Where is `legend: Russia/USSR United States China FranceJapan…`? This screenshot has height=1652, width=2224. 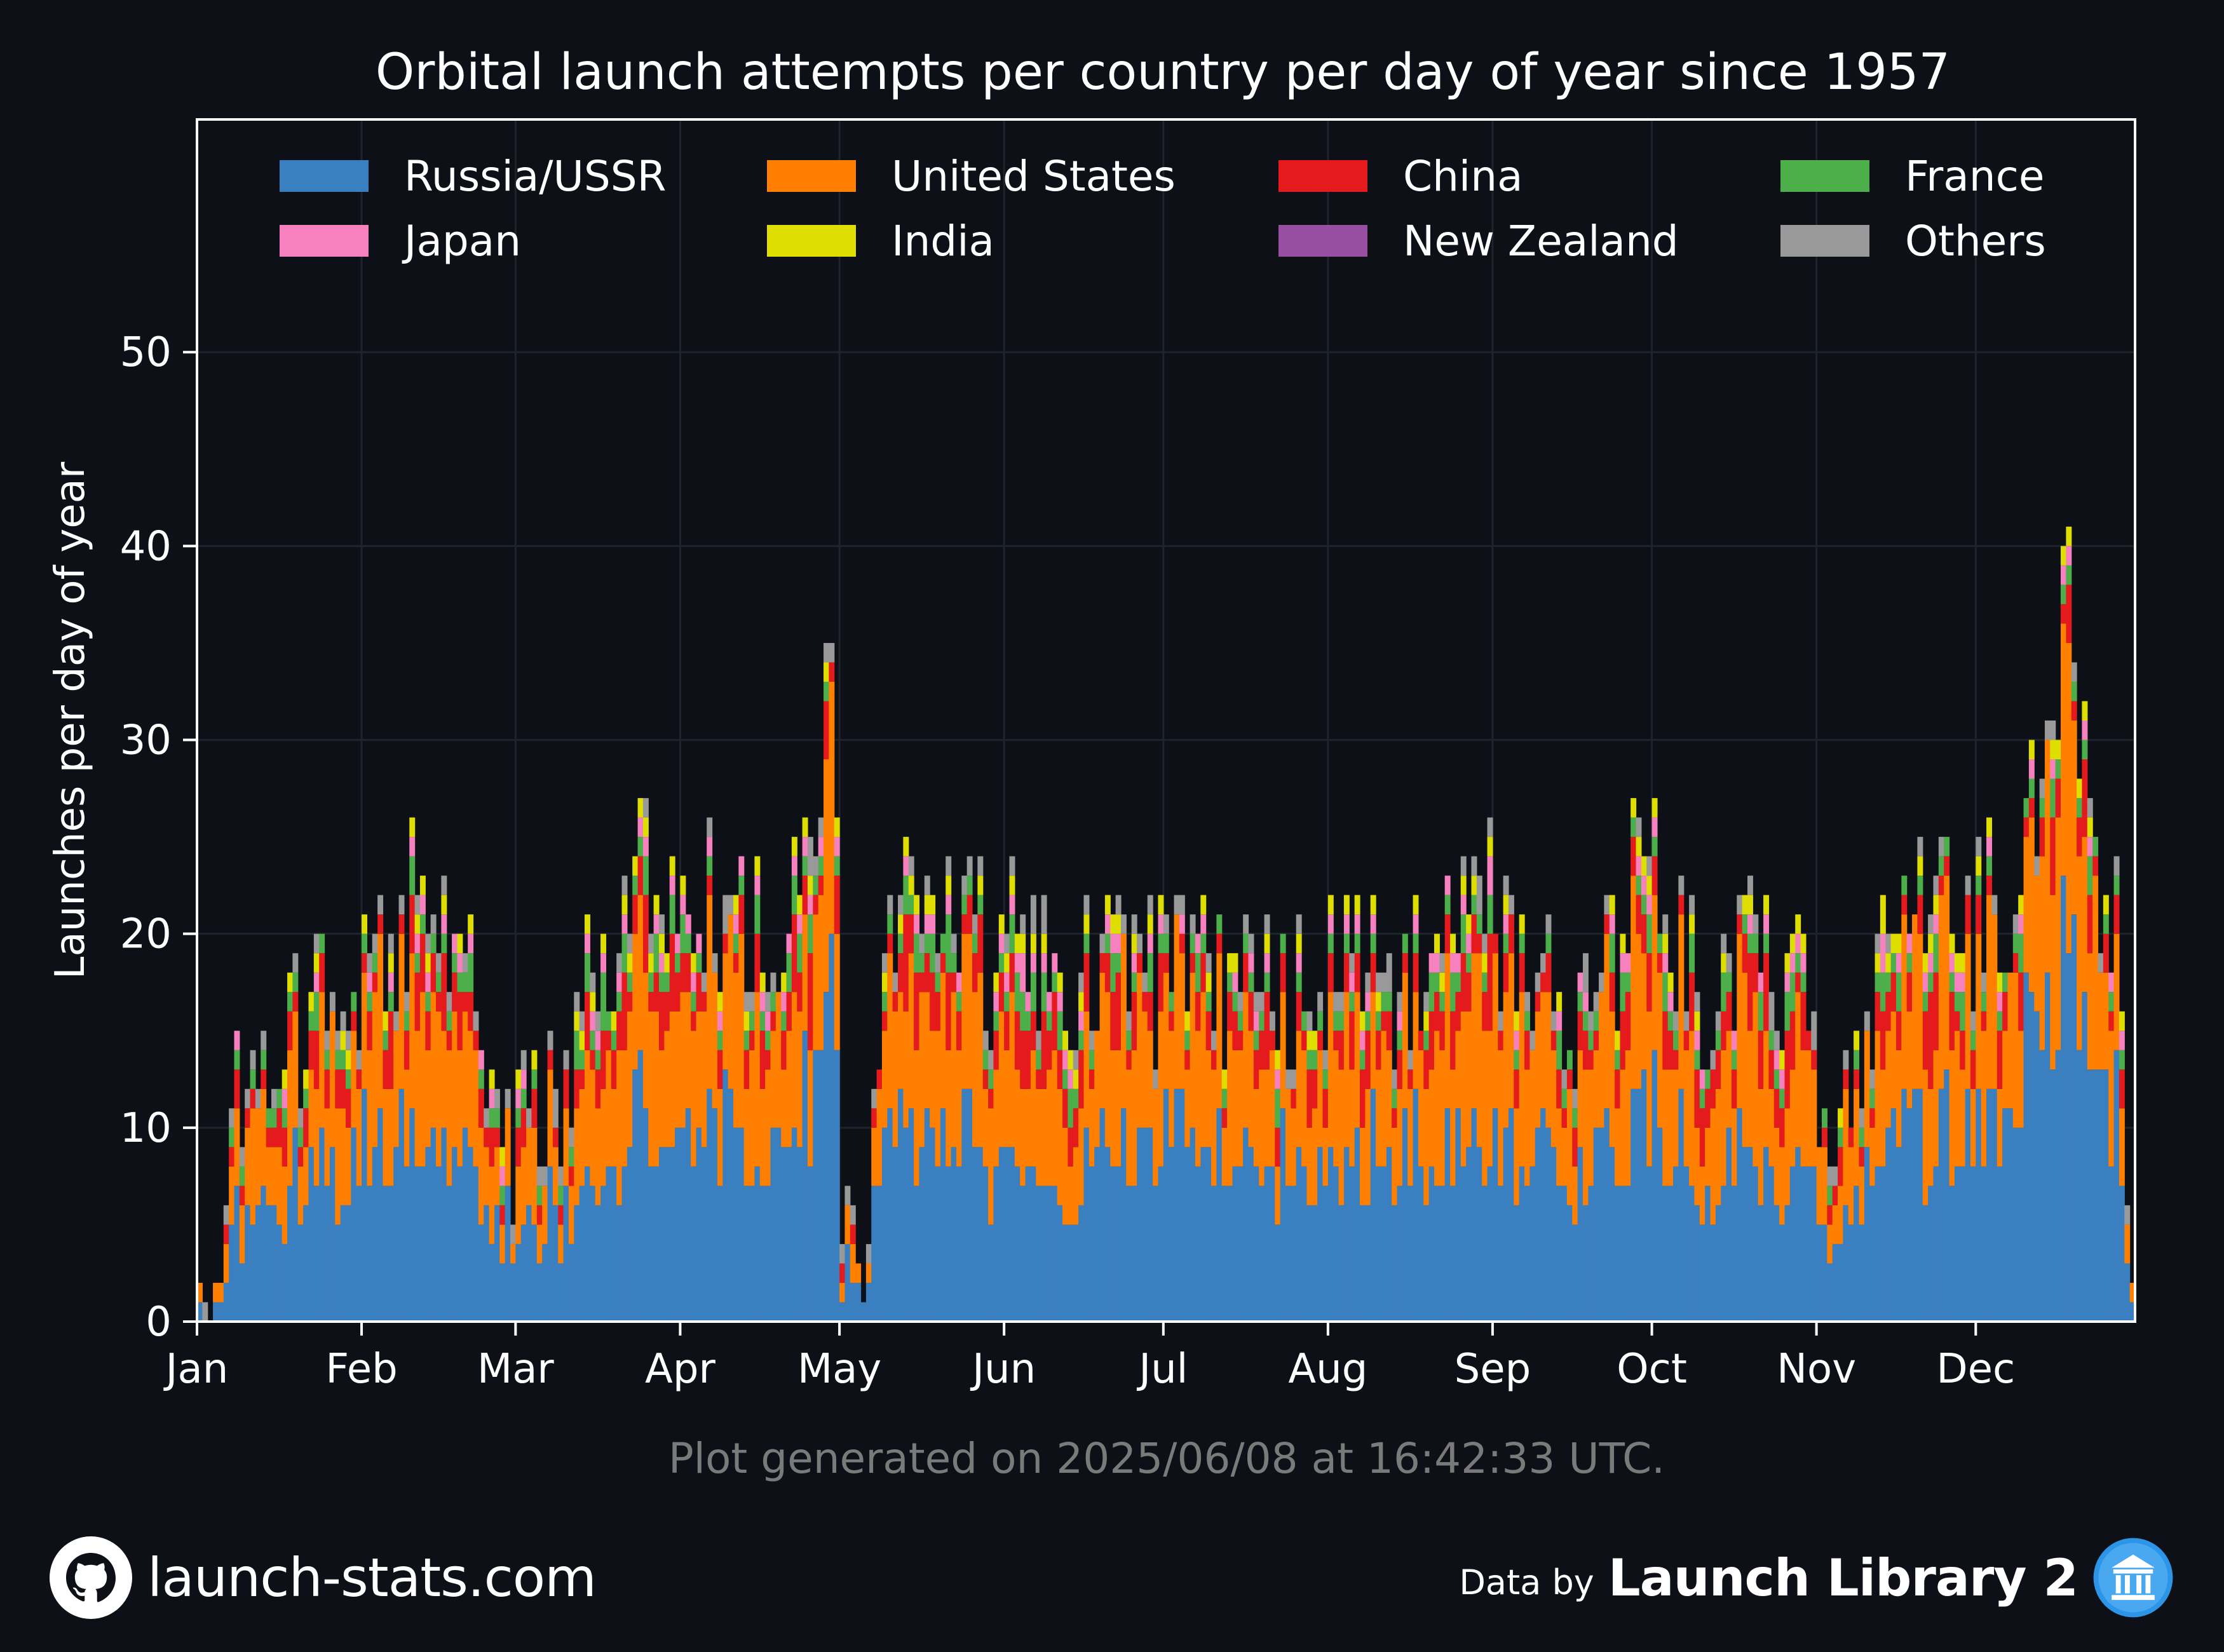
legend: Russia/USSR United States China FranceJapan… is located at coordinates (1163, 209).